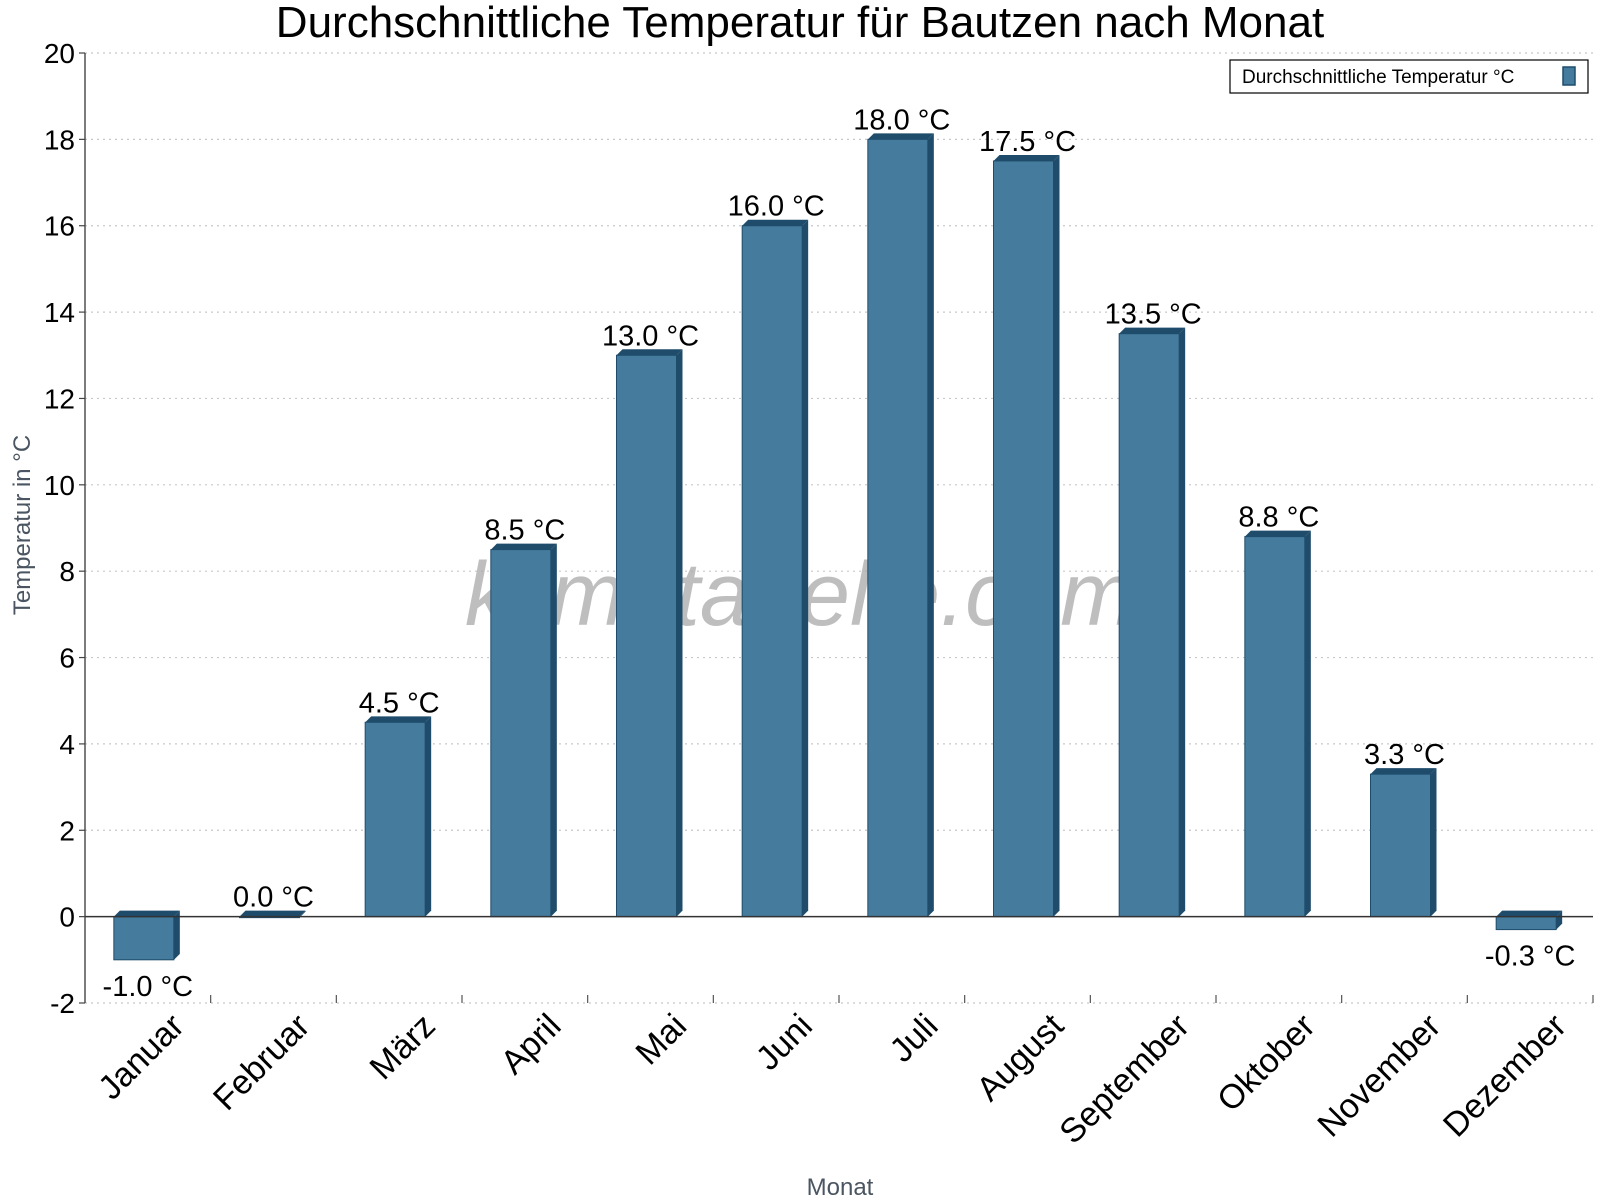  What do you see at coordinates (524, 531) in the screenshot?
I see `data-label: 8.5 °C` at bounding box center [524, 531].